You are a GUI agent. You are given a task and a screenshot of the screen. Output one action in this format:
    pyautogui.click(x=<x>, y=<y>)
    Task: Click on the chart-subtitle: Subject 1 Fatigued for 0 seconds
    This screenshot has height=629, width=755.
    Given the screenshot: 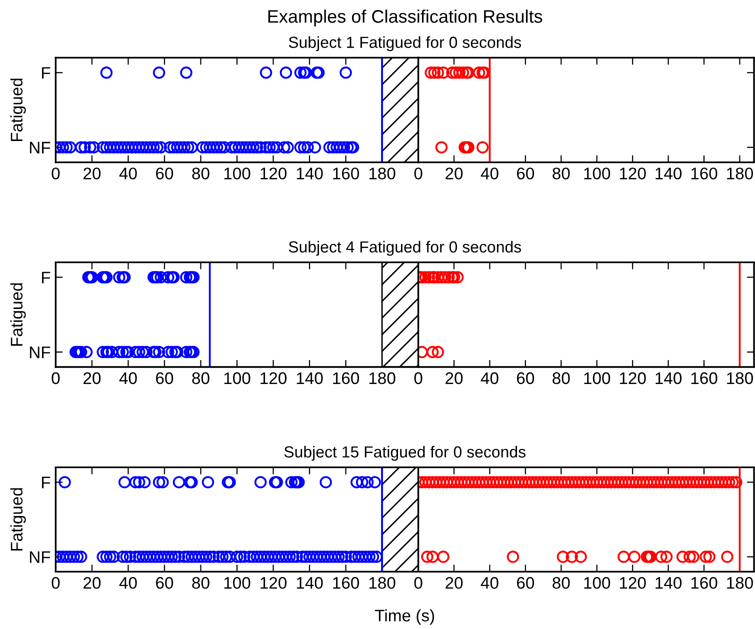 What is the action you would take?
    pyautogui.click(x=405, y=44)
    